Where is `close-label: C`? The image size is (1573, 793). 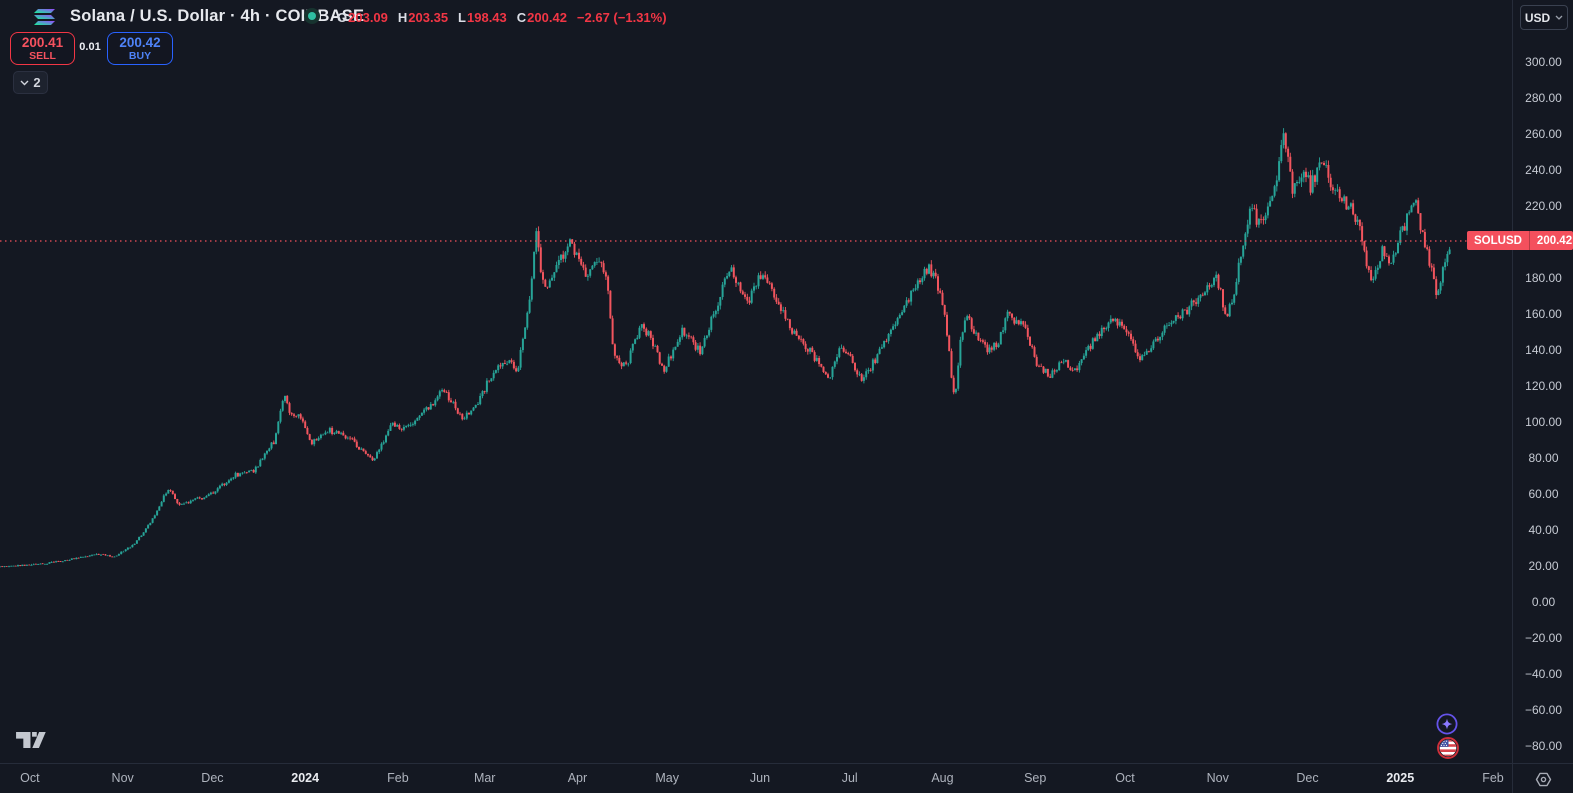 close-label: C is located at coordinates (521, 17).